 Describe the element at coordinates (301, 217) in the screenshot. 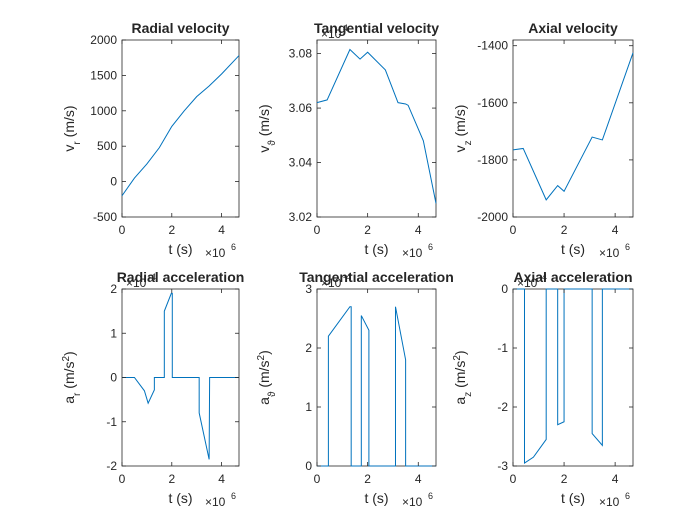

I see `y-tick-label: 3.02` at that location.